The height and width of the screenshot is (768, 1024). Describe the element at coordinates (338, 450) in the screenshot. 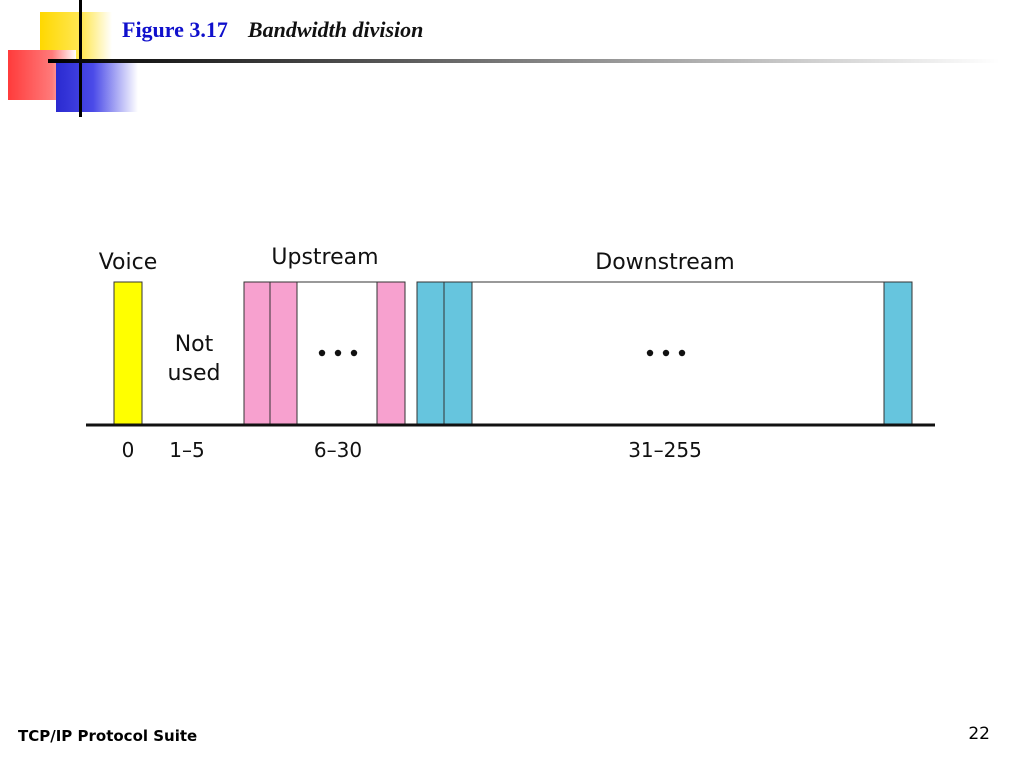

I see `range-upstream: 6–30` at that location.